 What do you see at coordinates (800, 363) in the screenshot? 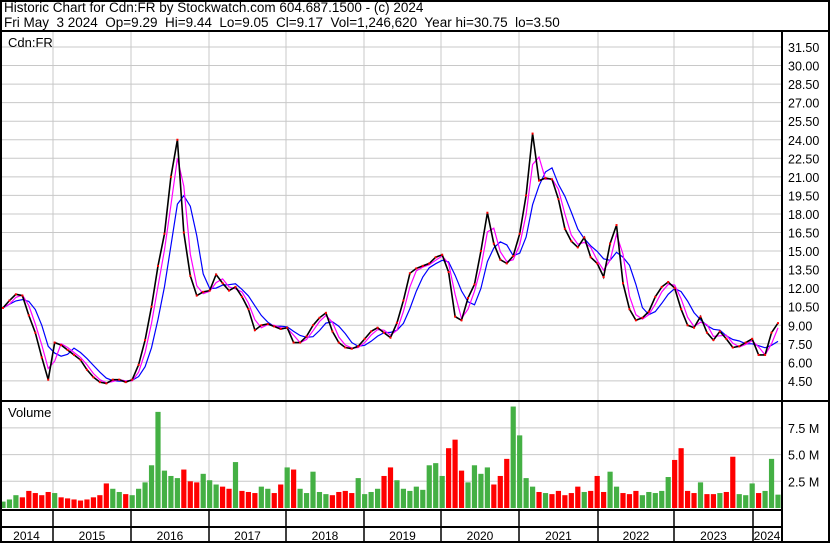
I see `price-tick-label: 6.00` at bounding box center [800, 363].